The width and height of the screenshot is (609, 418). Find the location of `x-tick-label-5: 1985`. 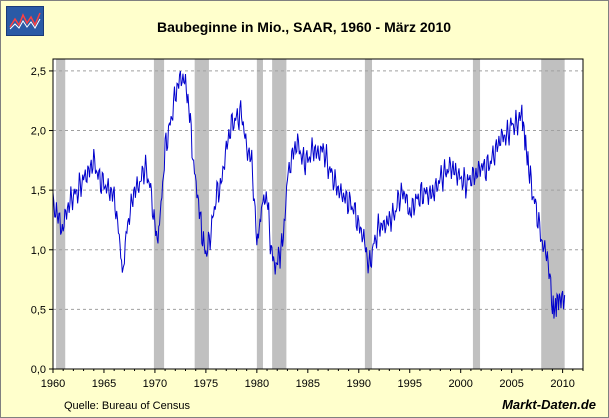

x-tick-label-5: 1985 is located at coordinates (308, 384).